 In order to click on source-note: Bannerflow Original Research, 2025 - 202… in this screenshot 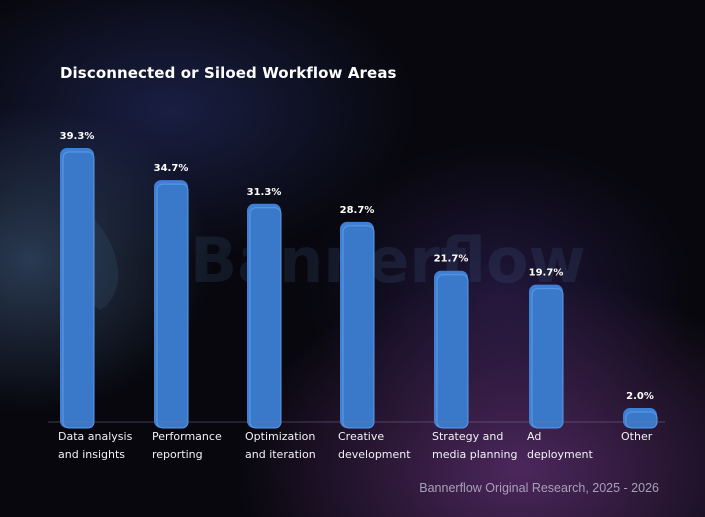, I will do `click(539, 488)`.